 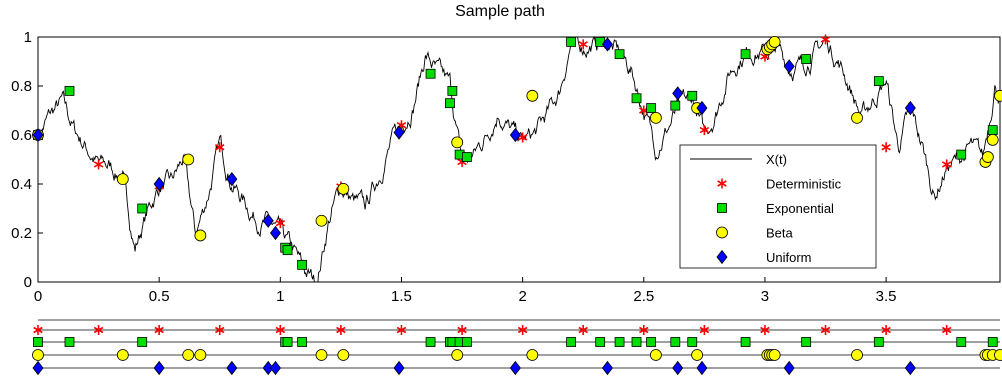 I want to click on y-tick-label: 0, so click(x=28, y=282).